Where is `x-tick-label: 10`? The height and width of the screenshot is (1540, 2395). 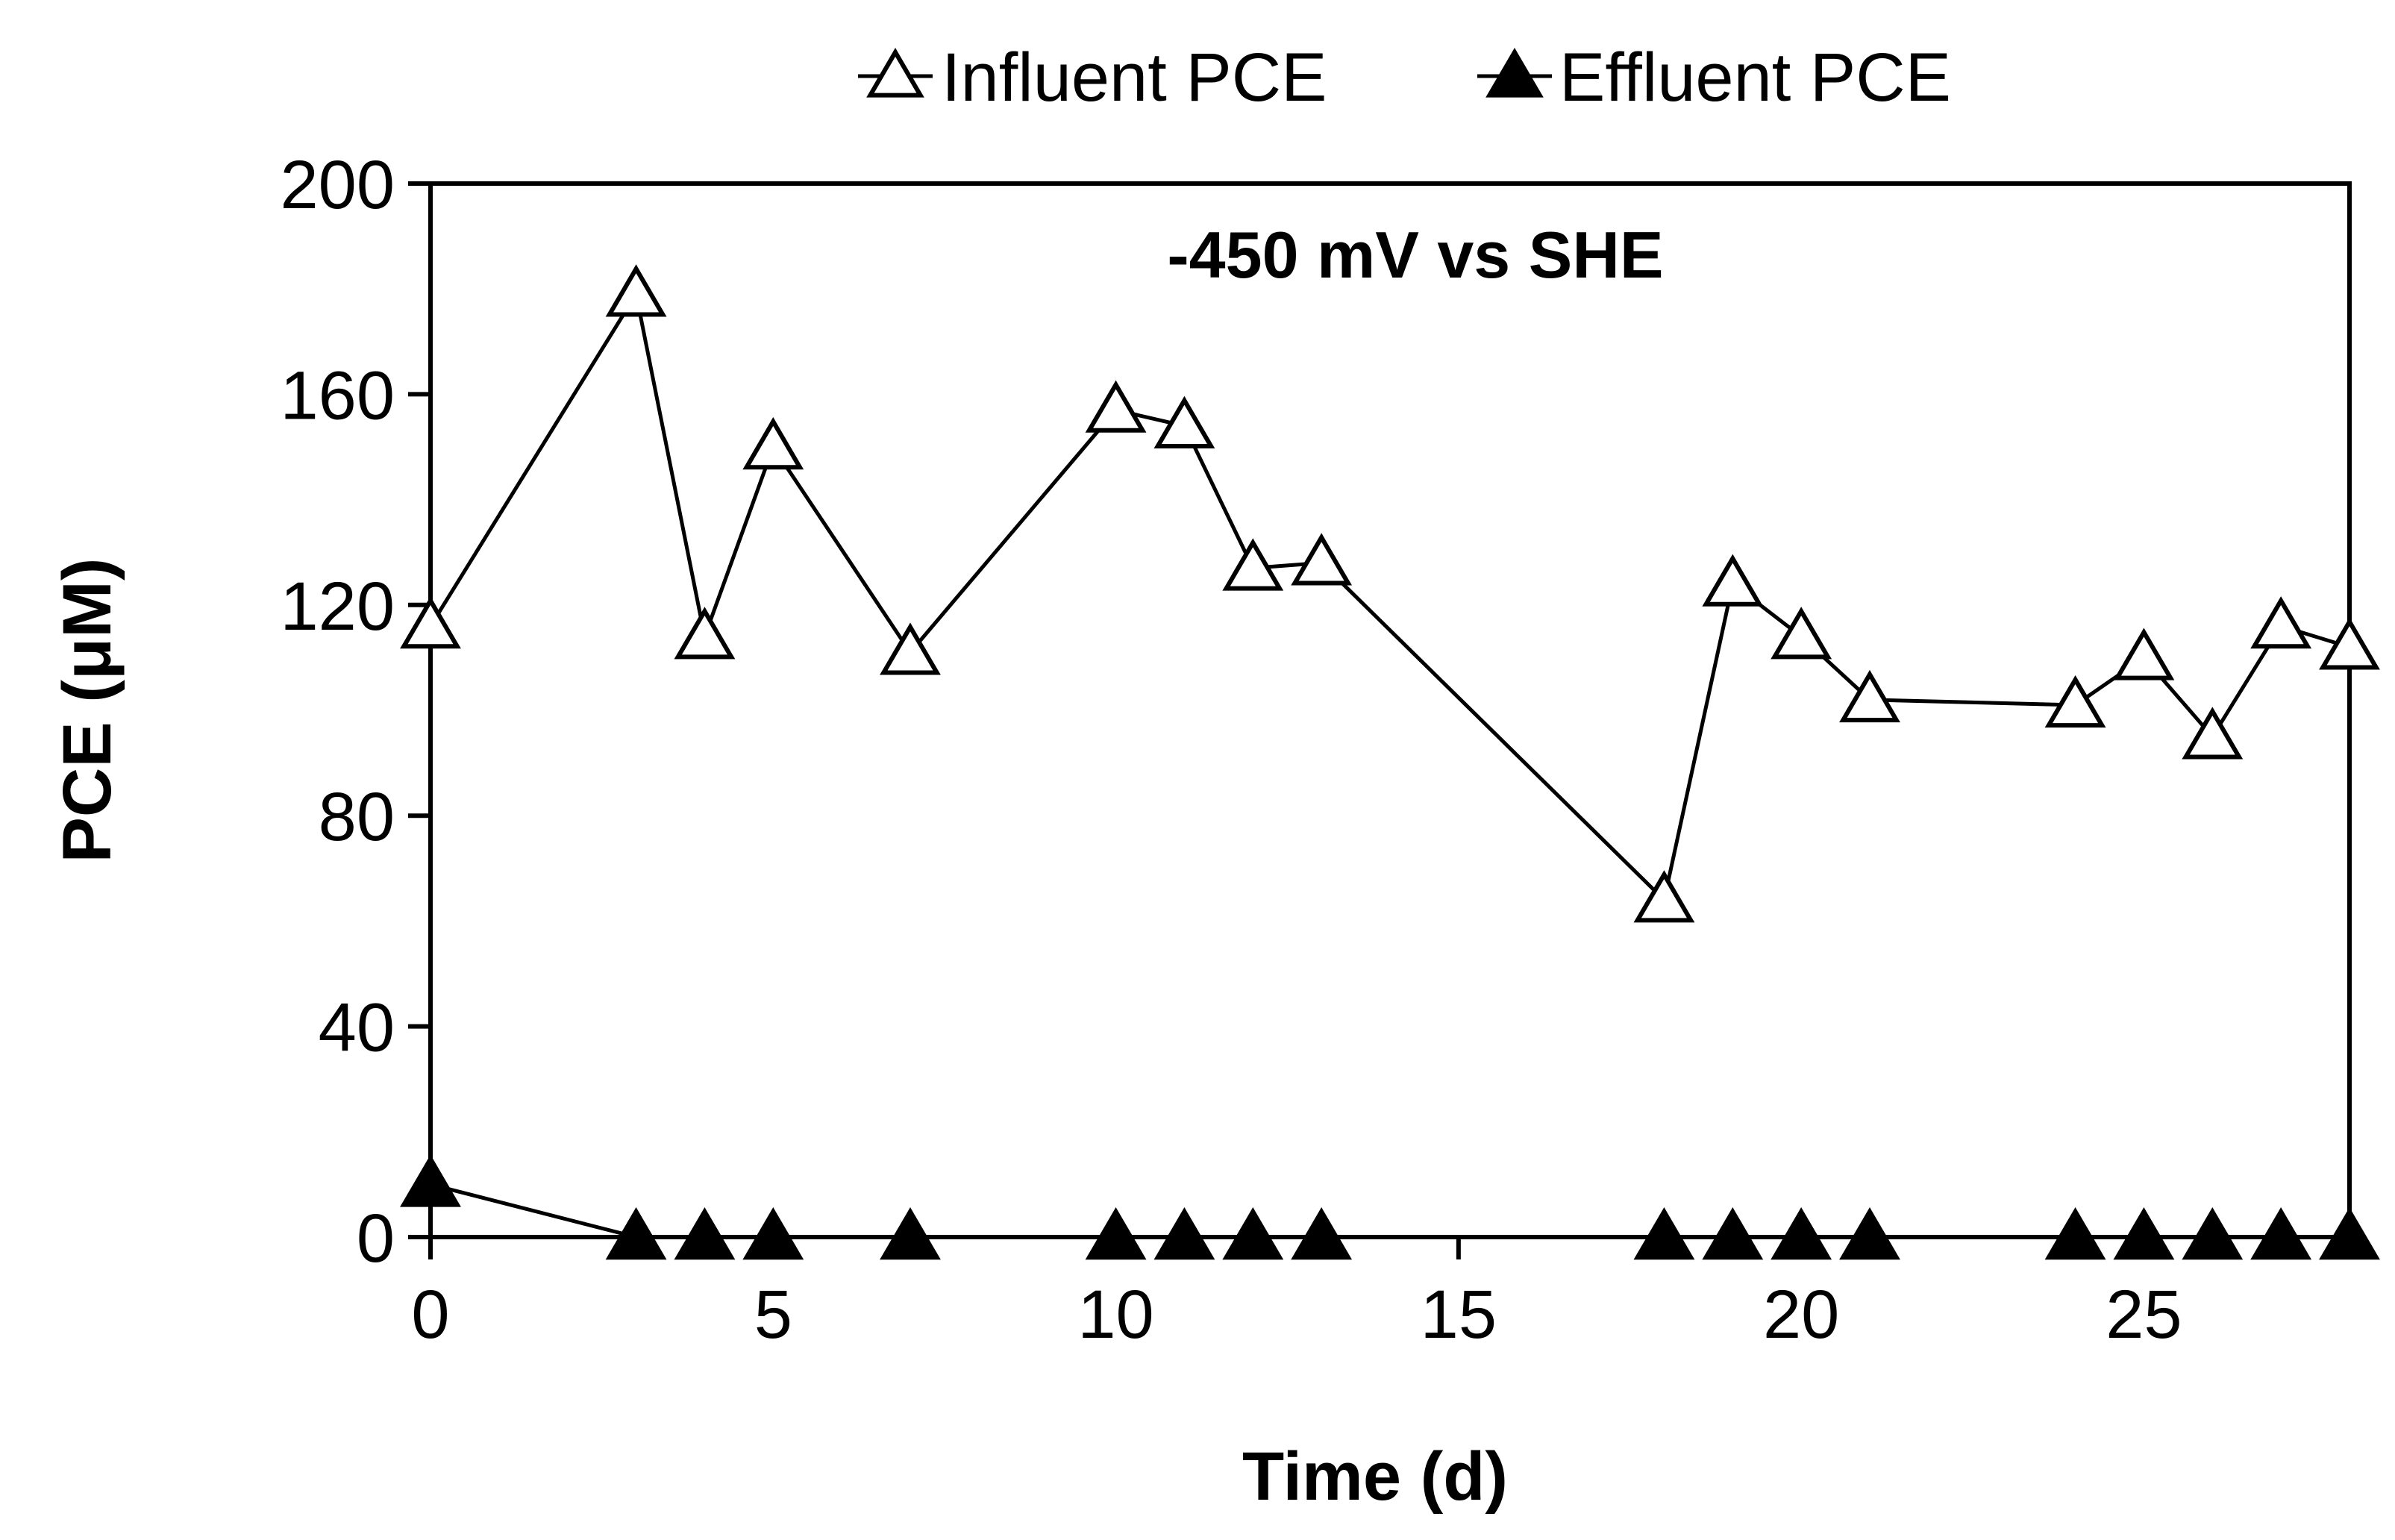 x-tick-label: 10 is located at coordinates (1115, 1315).